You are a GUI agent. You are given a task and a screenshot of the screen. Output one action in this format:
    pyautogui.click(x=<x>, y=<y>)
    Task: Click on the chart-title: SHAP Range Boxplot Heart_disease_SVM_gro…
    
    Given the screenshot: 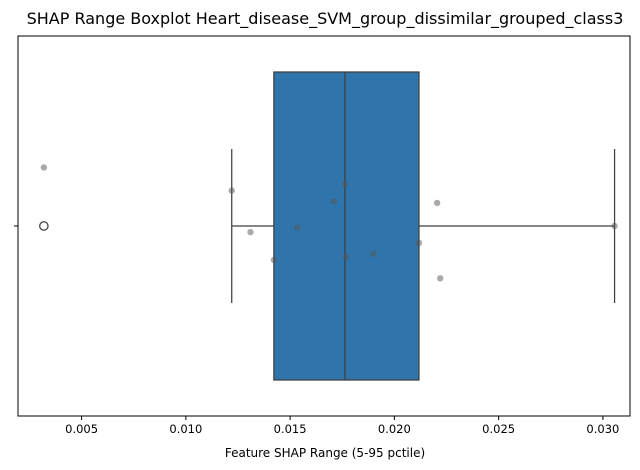 What is the action you would take?
    pyautogui.click(x=325, y=19)
    